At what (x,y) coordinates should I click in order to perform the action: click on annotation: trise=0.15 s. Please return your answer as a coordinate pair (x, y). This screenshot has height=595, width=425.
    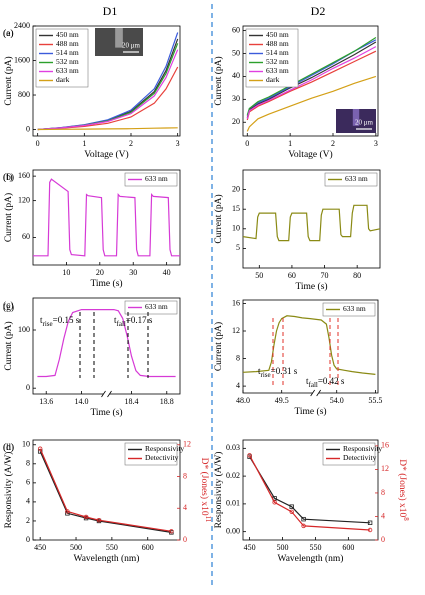
    Looking at the image, I should click on (60, 321).